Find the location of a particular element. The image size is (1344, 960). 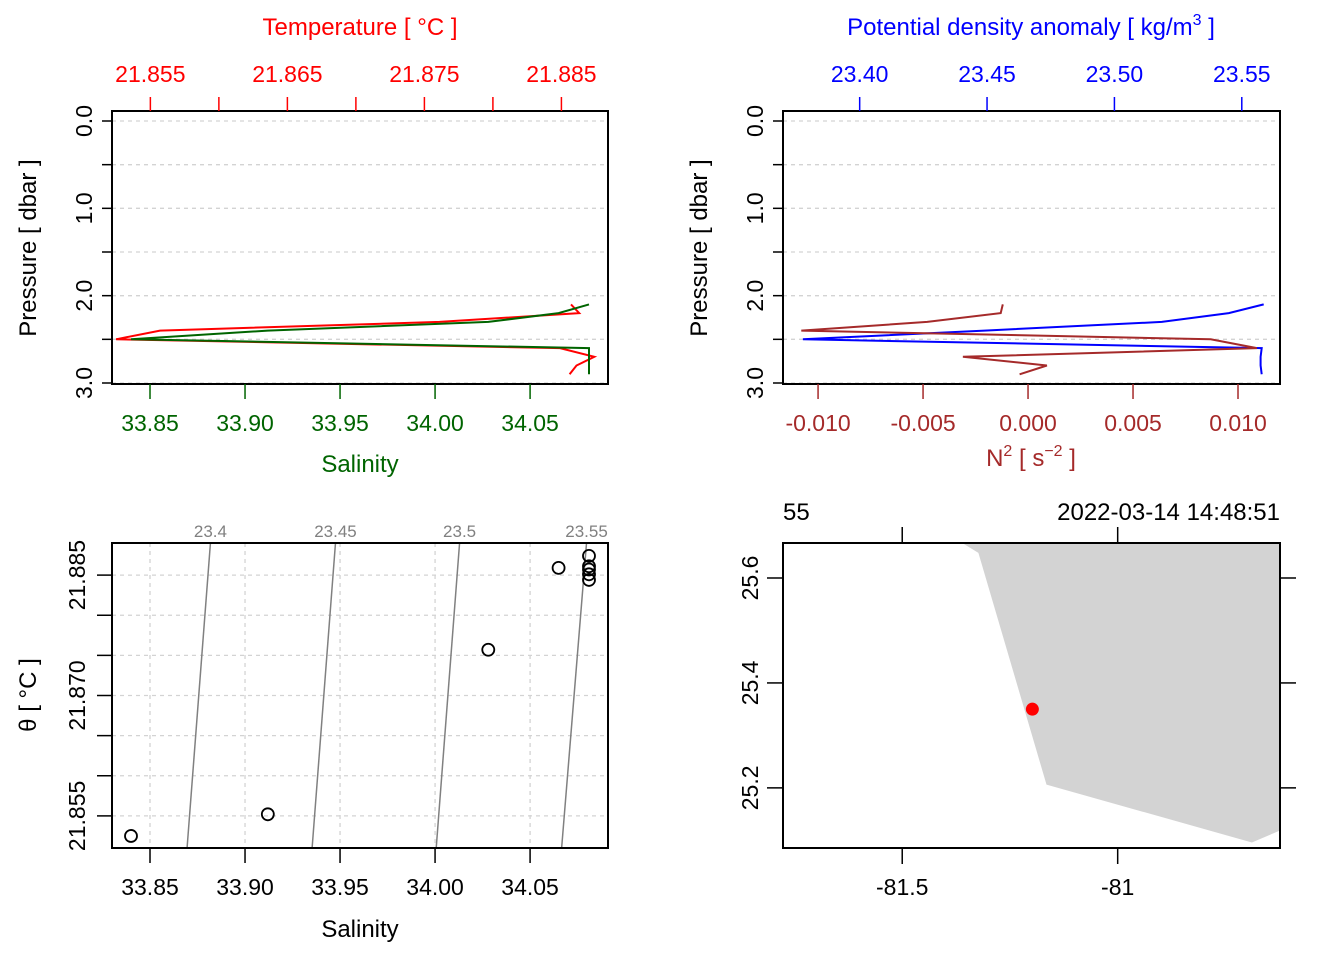

ts-profile-series is located at coordinates (356, 339).